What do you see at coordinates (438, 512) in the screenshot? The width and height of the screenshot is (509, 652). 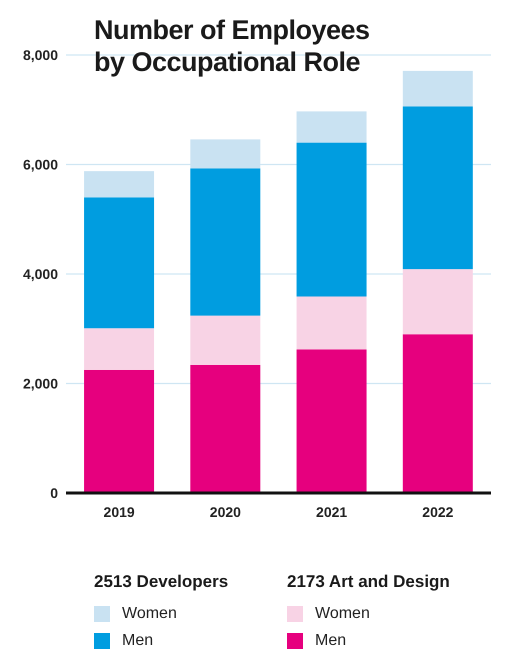 I see `x-tick-label: 2022` at bounding box center [438, 512].